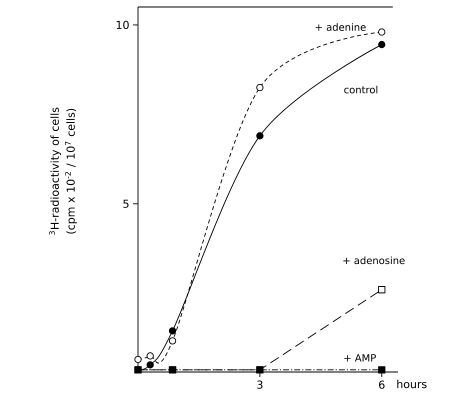  Describe the element at coordinates (360, 358) in the screenshot. I see `series-label: + AMP` at that location.